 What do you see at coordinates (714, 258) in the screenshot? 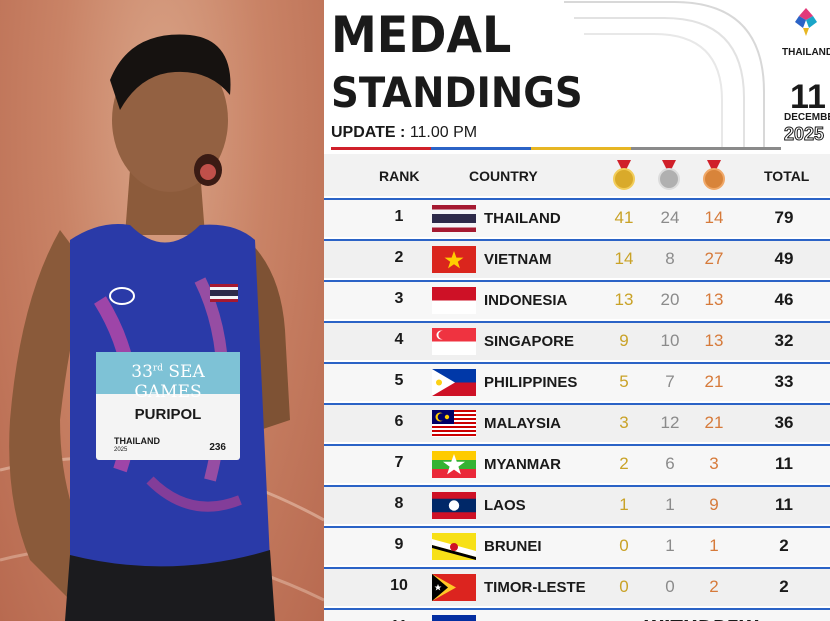
I see `bronze-count: 27` at bounding box center [714, 258].